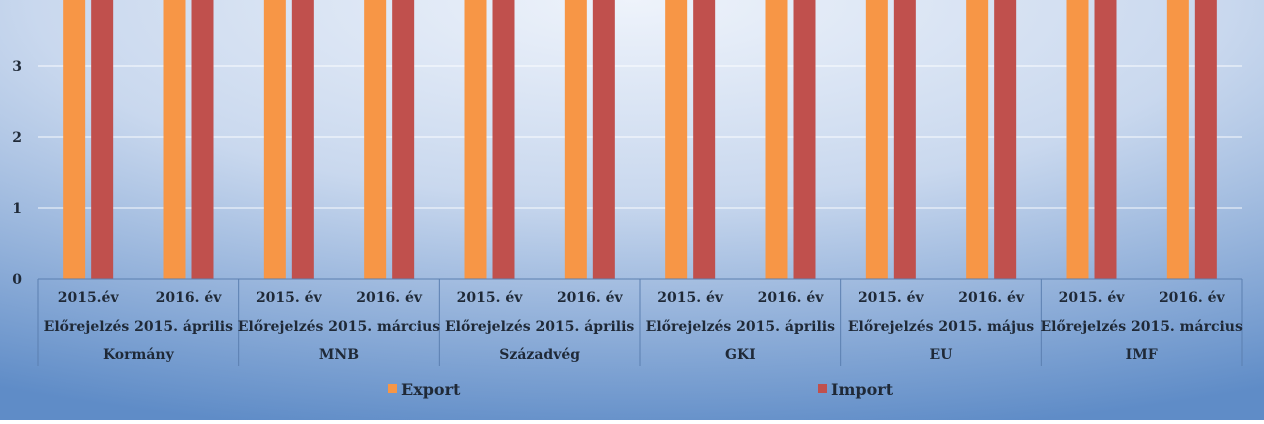 Image resolution: width=1264 pixels, height=424 pixels. I want to click on import-legend-label: Import, so click(862, 389).